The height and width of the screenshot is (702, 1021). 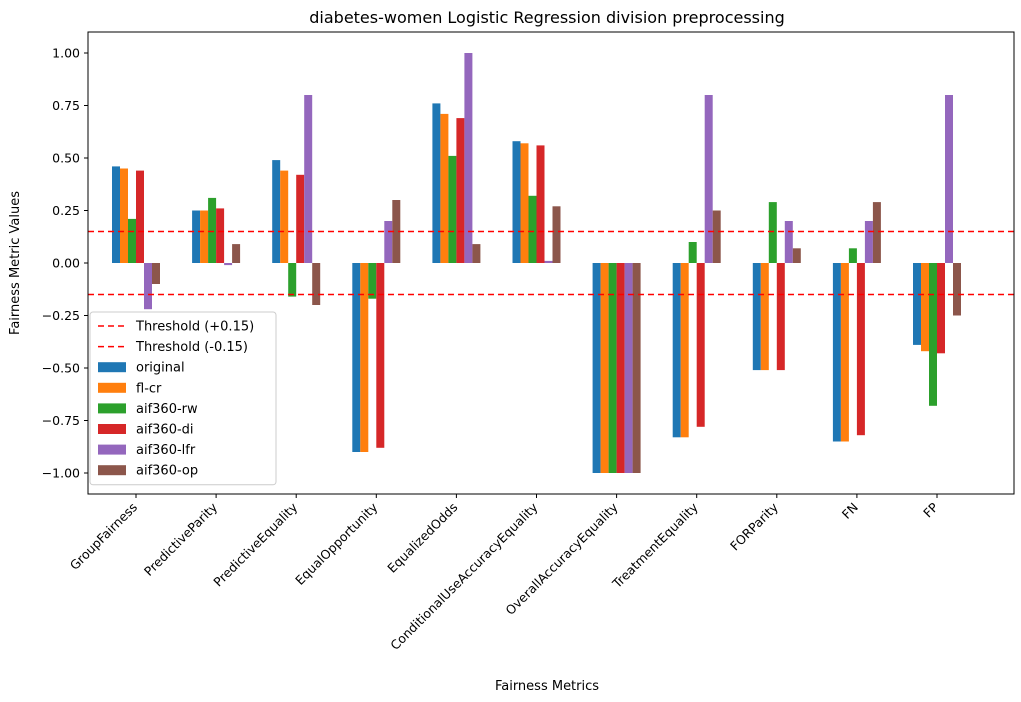 I want to click on bar-aif360-op-EqualOpportunity, so click(x=396, y=231).